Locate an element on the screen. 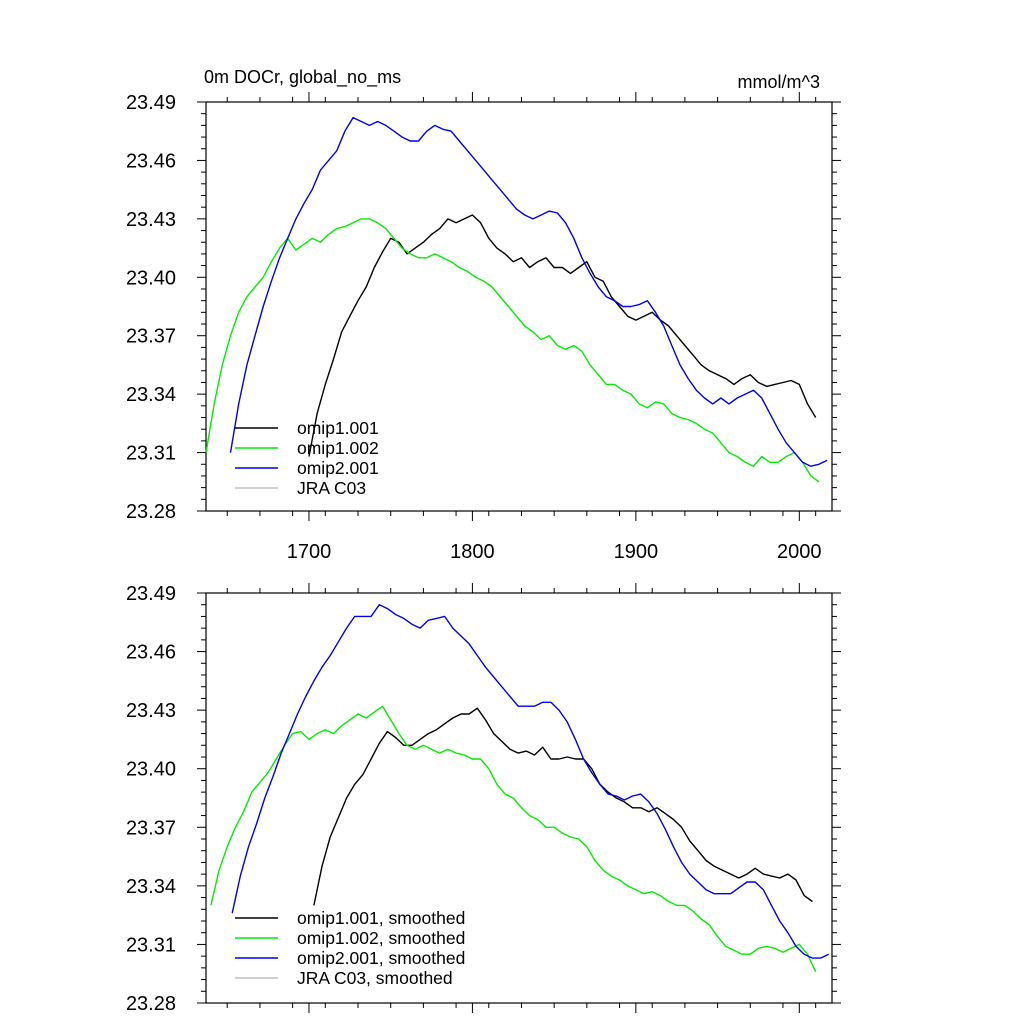 The width and height of the screenshot is (1024, 1029). legend-label: omip2.001 is located at coordinates (338, 468).